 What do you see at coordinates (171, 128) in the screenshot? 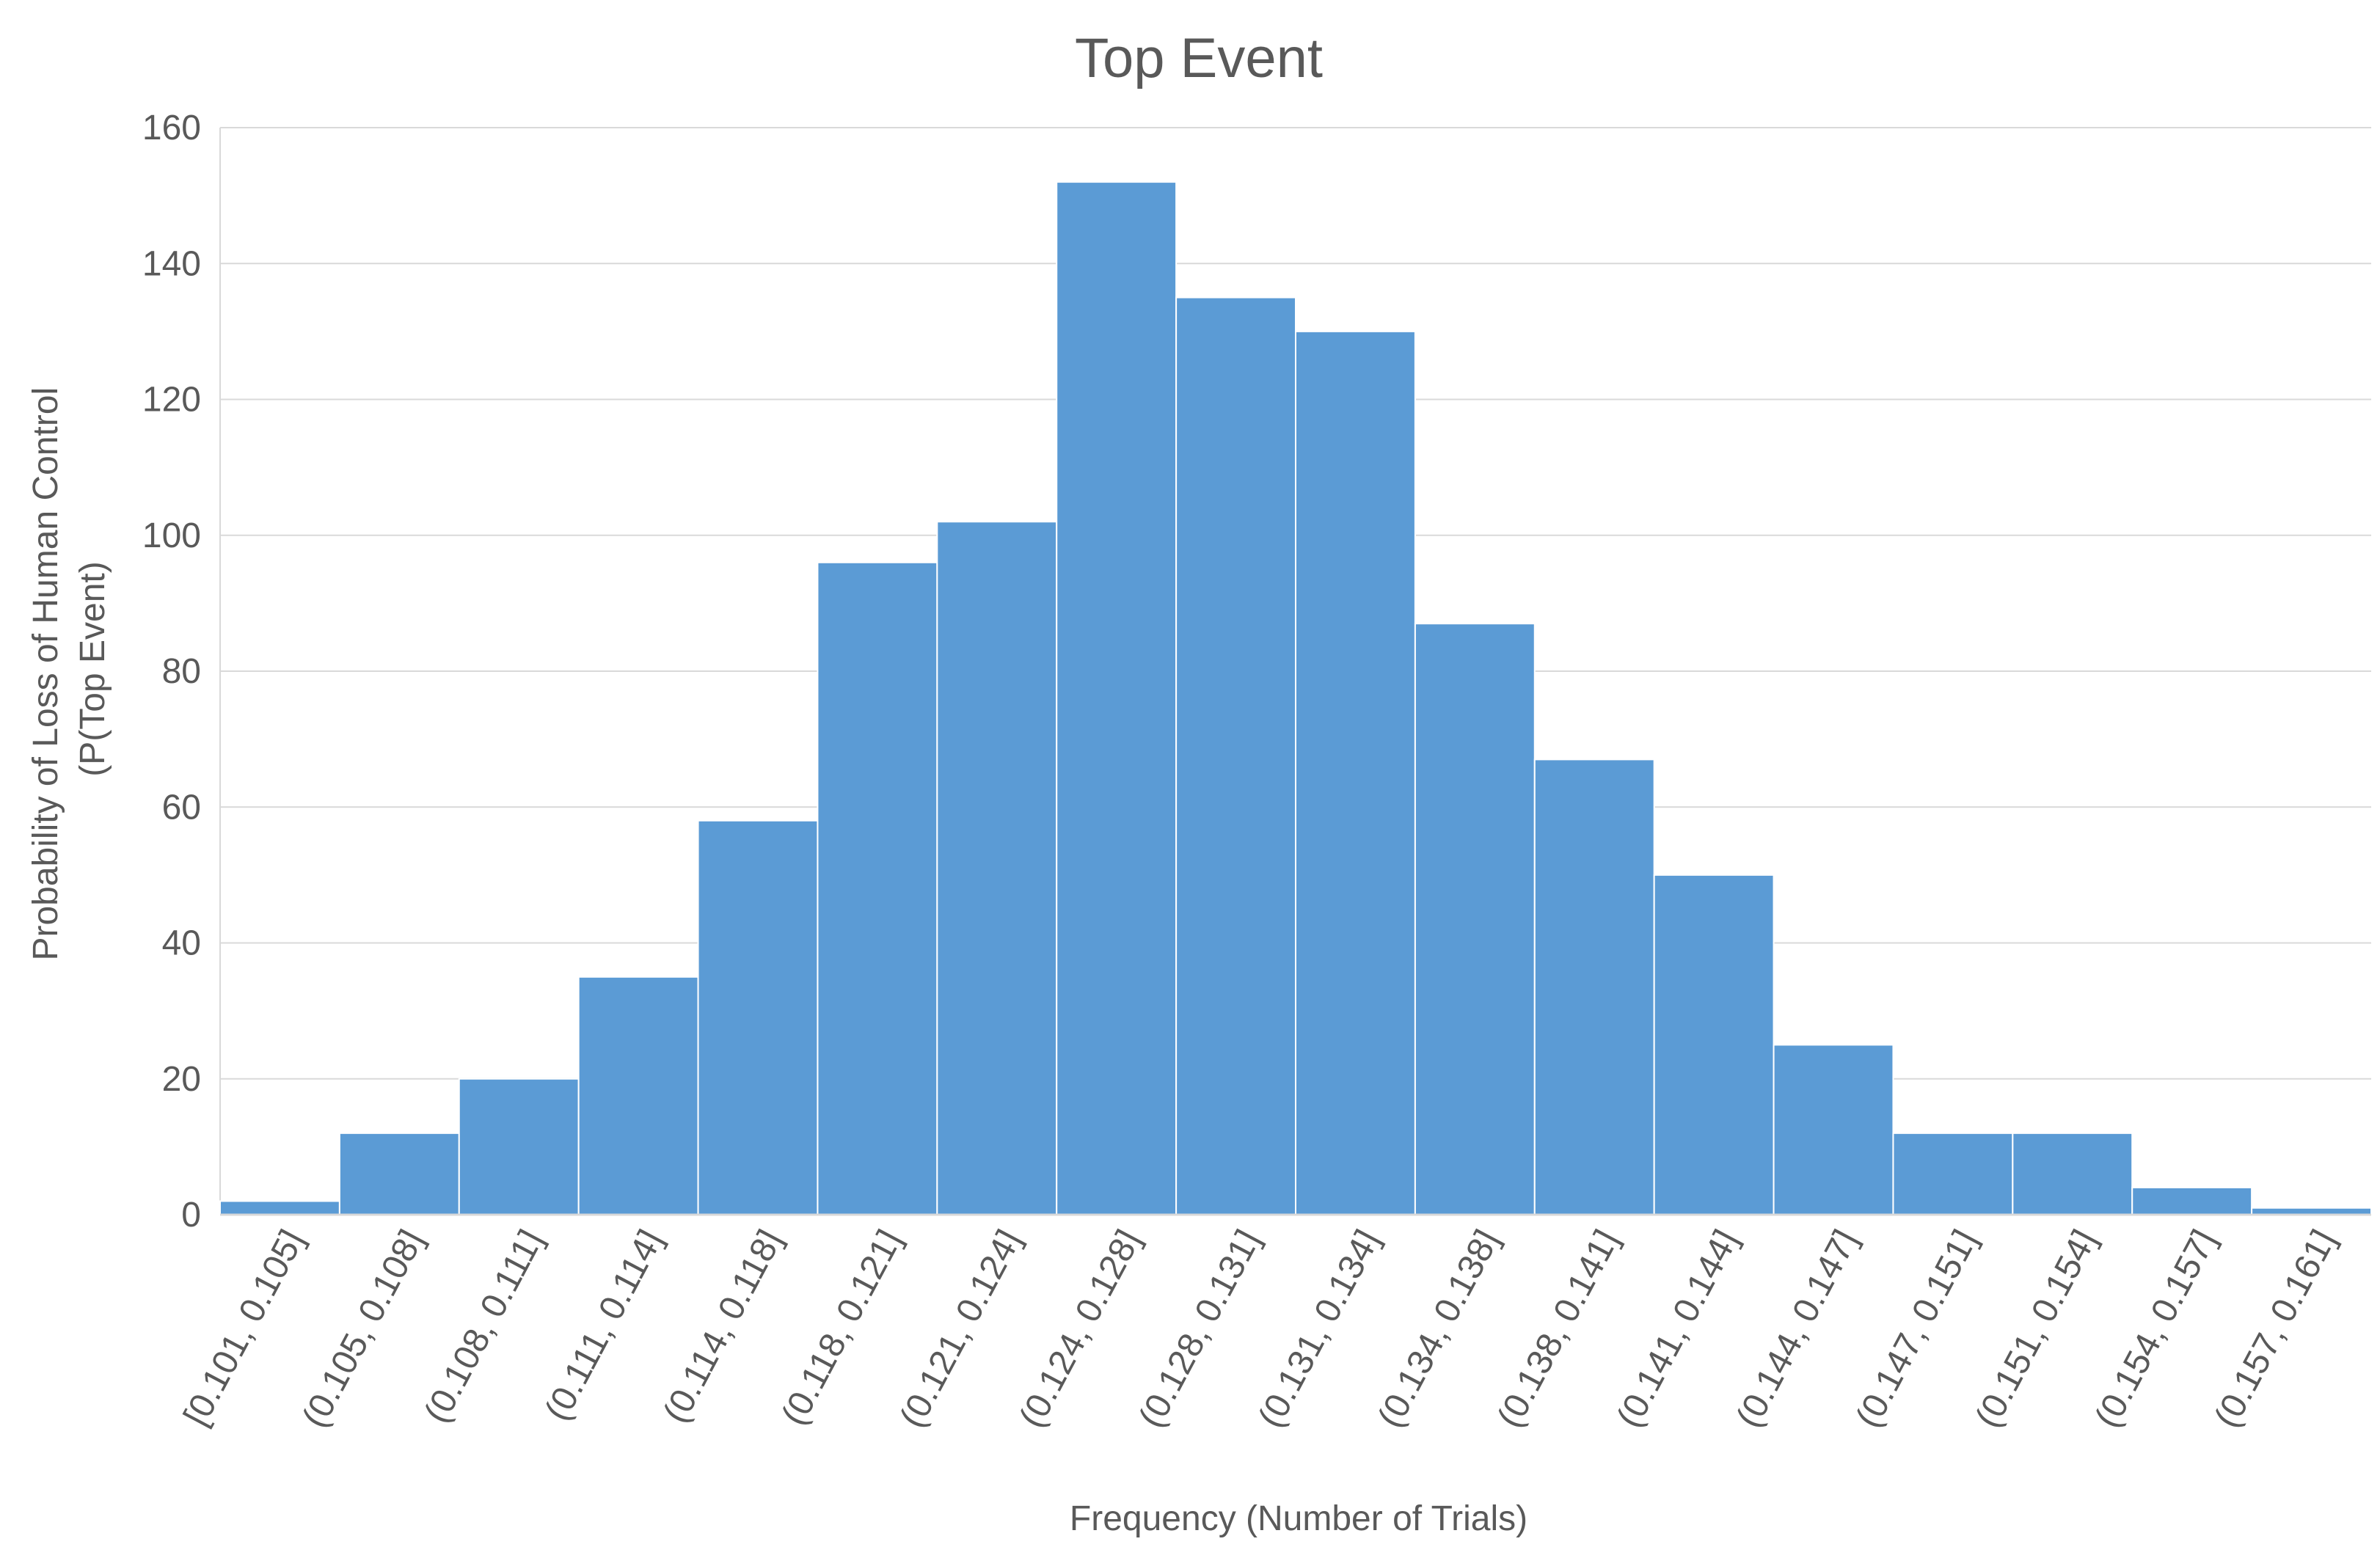
I see `y-tick-label: 160` at bounding box center [171, 128].